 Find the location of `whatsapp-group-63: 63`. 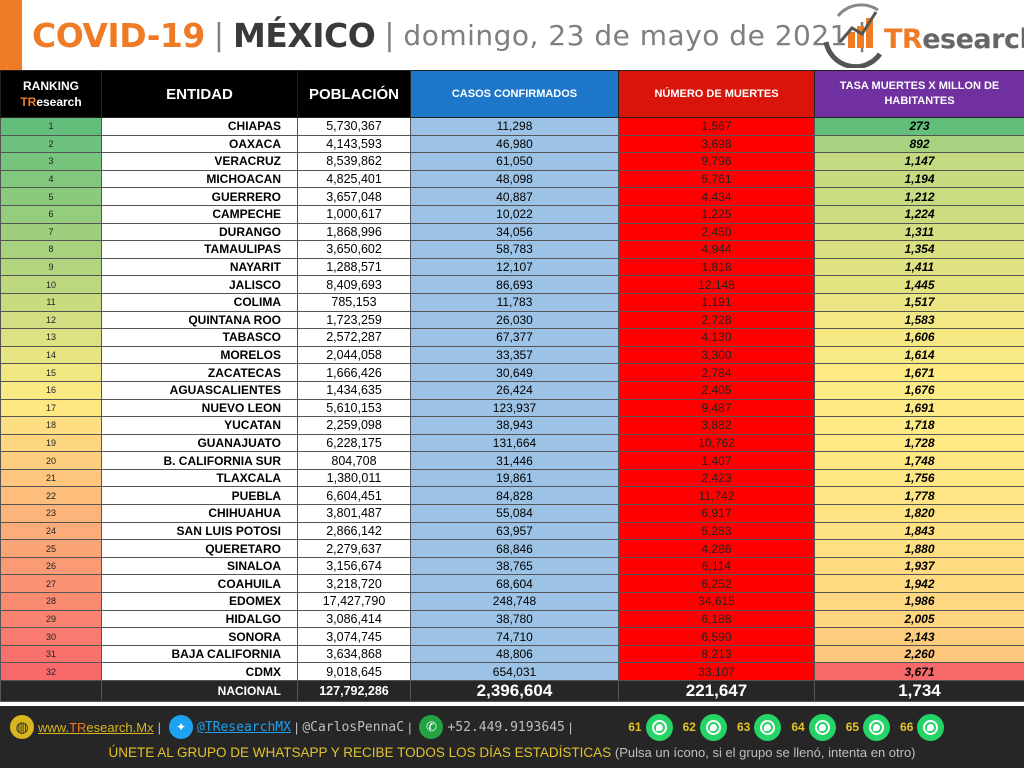

whatsapp-group-63: 63 is located at coordinates (759, 727).